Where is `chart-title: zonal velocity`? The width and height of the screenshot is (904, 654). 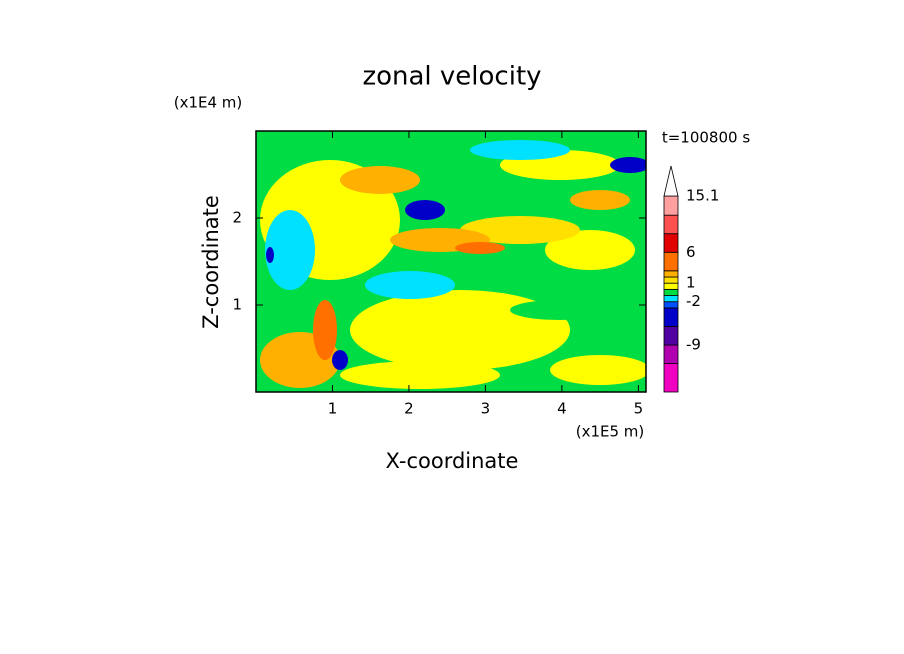 chart-title: zonal velocity is located at coordinates (451, 77).